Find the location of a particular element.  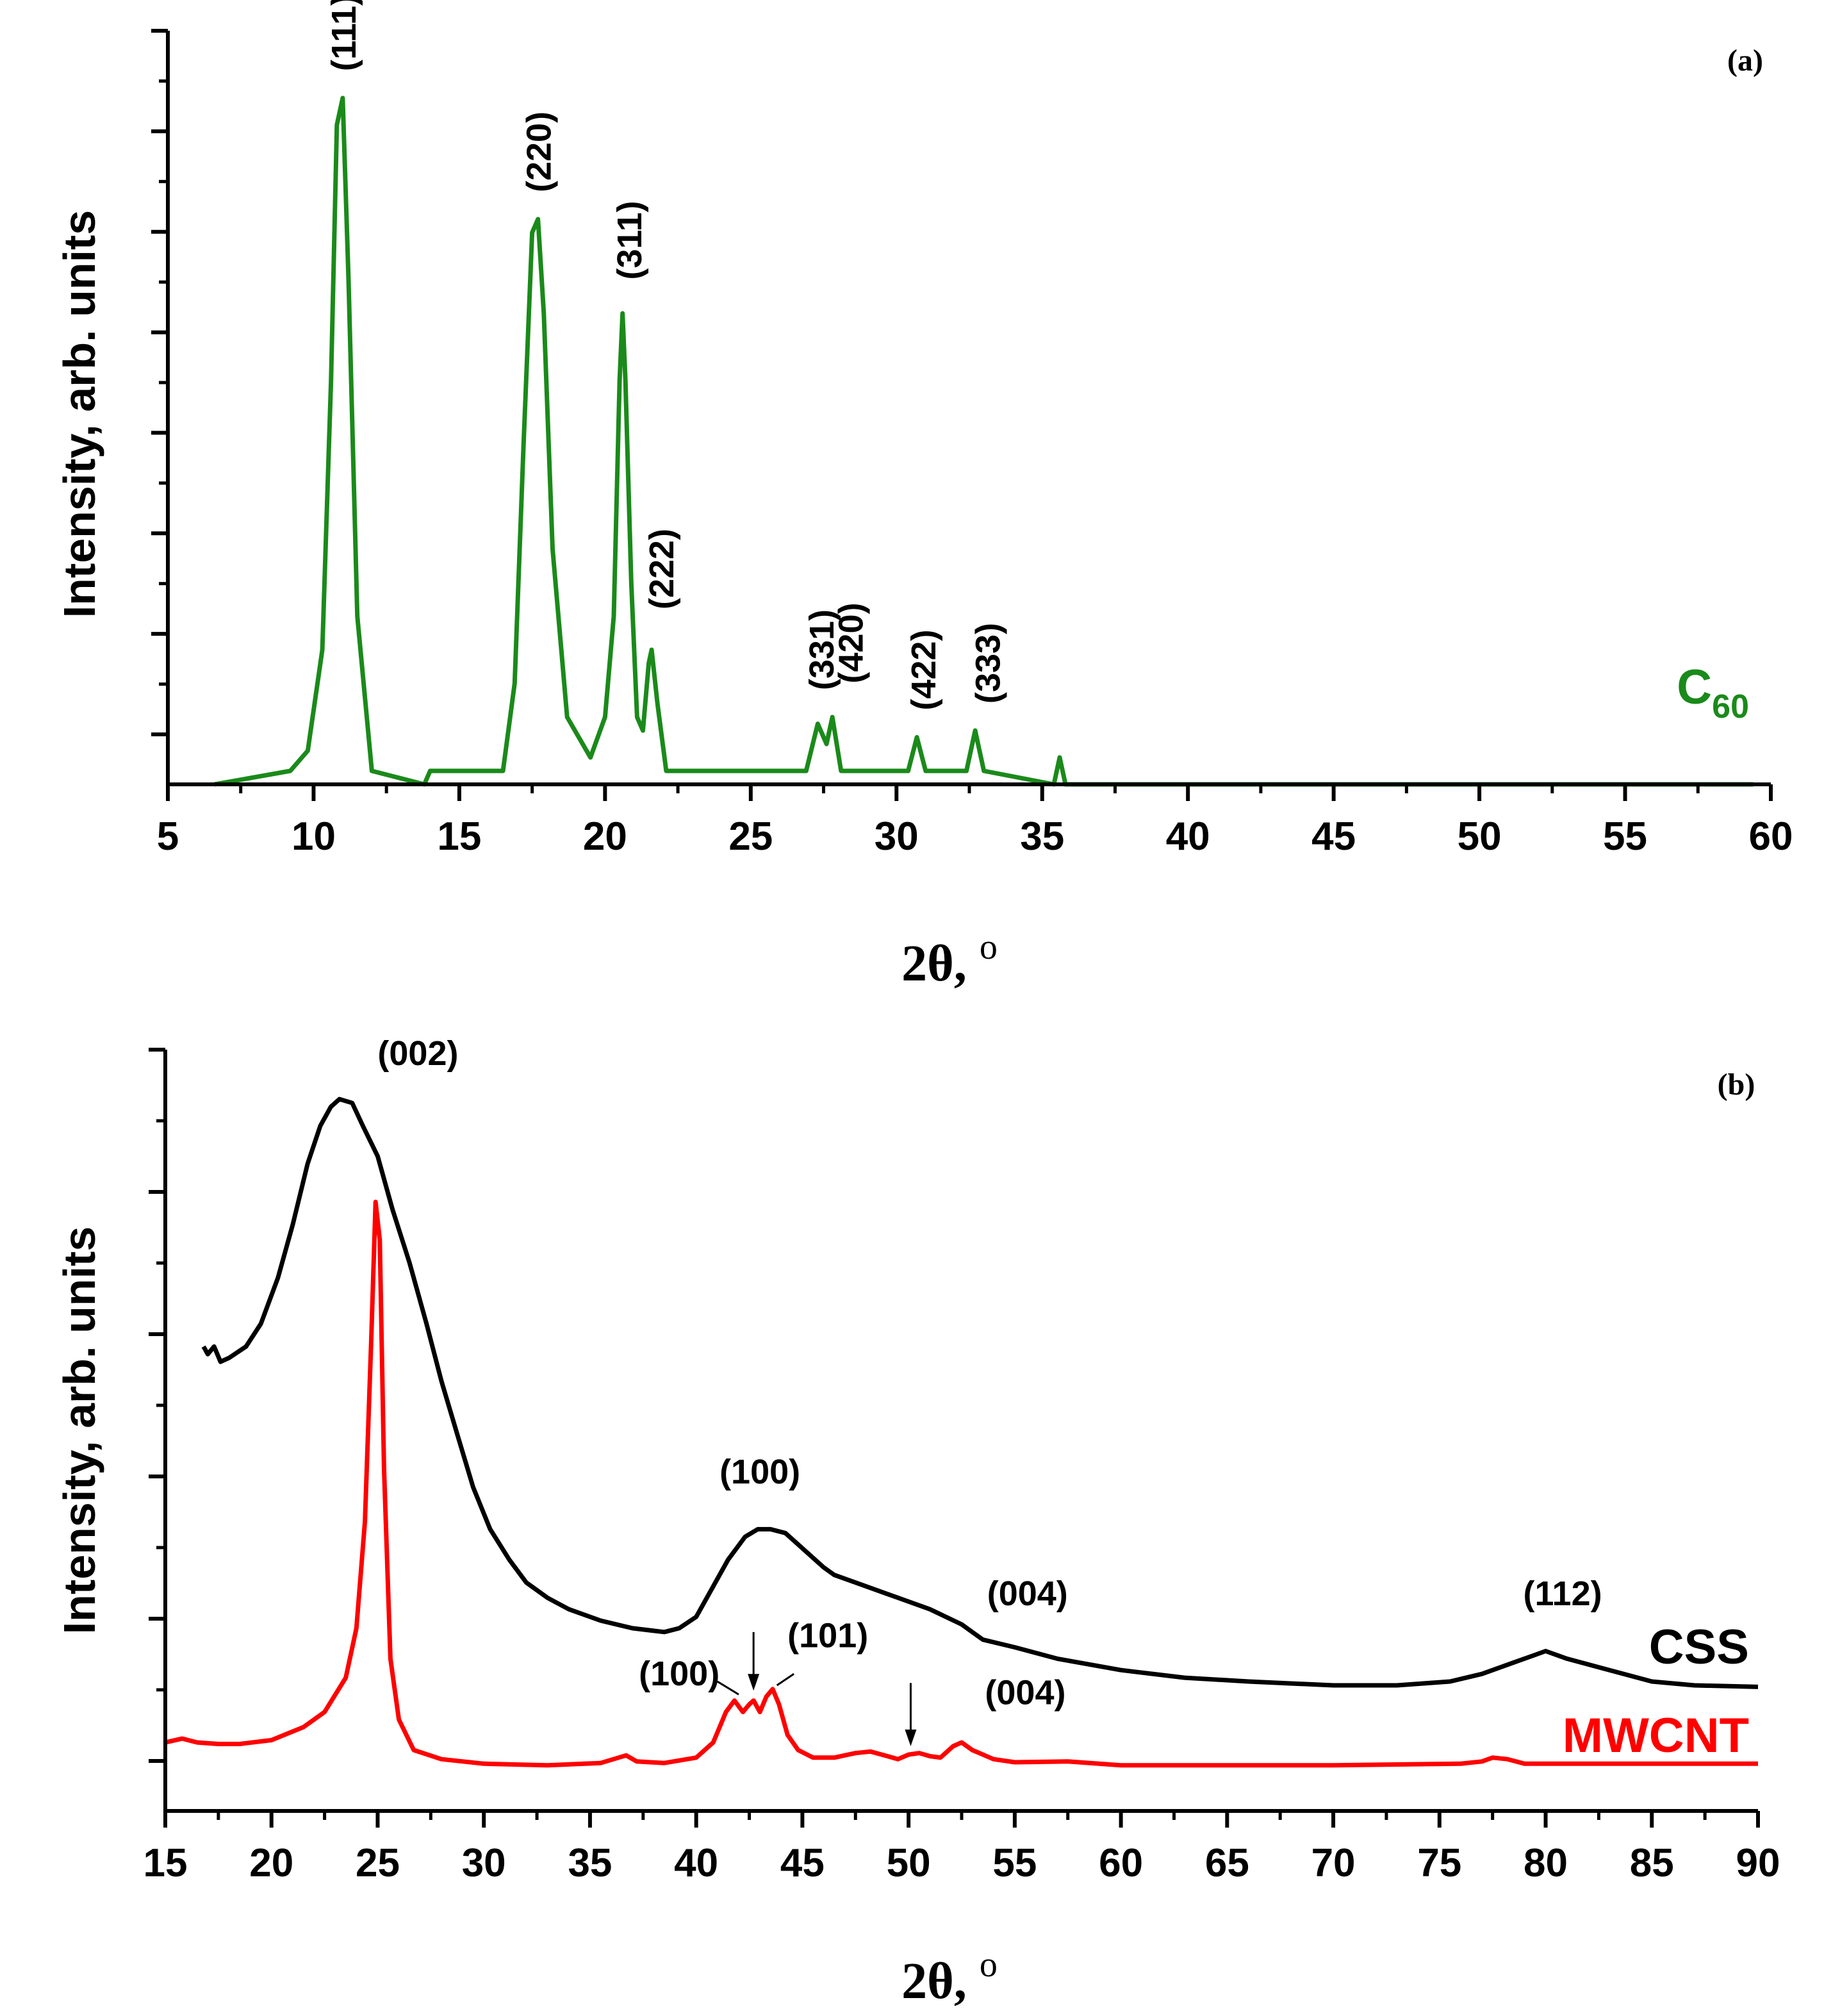

panel-b-x-axis-title-main: 2θ, is located at coordinates (940, 1981).